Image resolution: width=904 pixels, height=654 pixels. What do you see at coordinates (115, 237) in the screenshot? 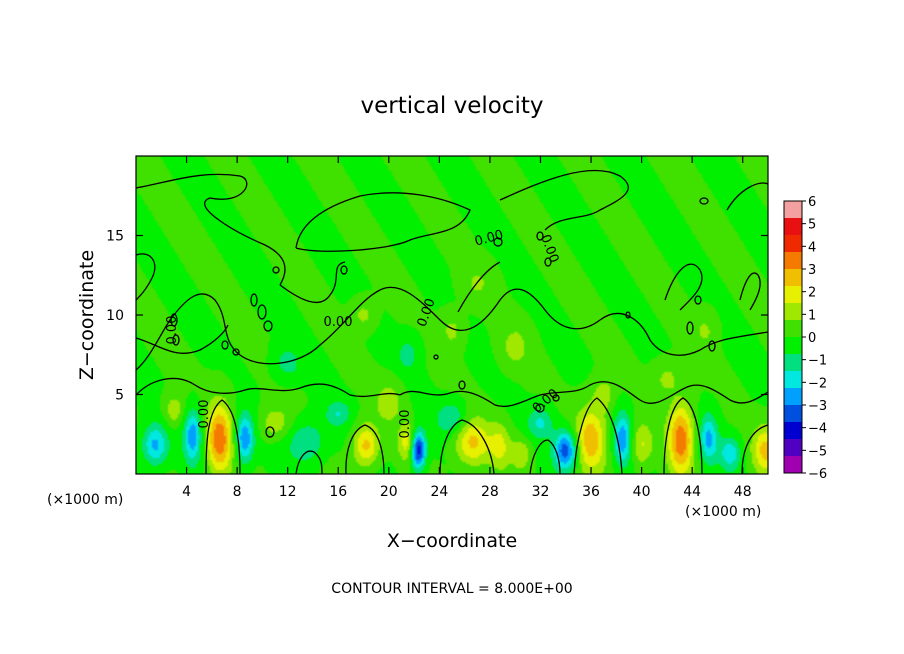
I see `y-tick-label: 15` at bounding box center [115, 237].